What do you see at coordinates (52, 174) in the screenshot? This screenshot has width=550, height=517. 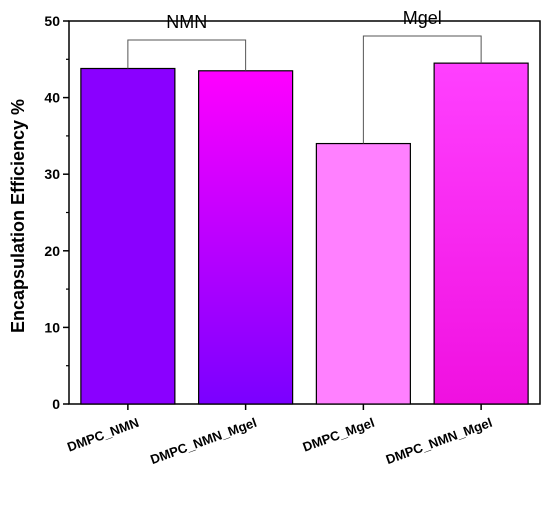 I see `y-tick-label: 30` at bounding box center [52, 174].